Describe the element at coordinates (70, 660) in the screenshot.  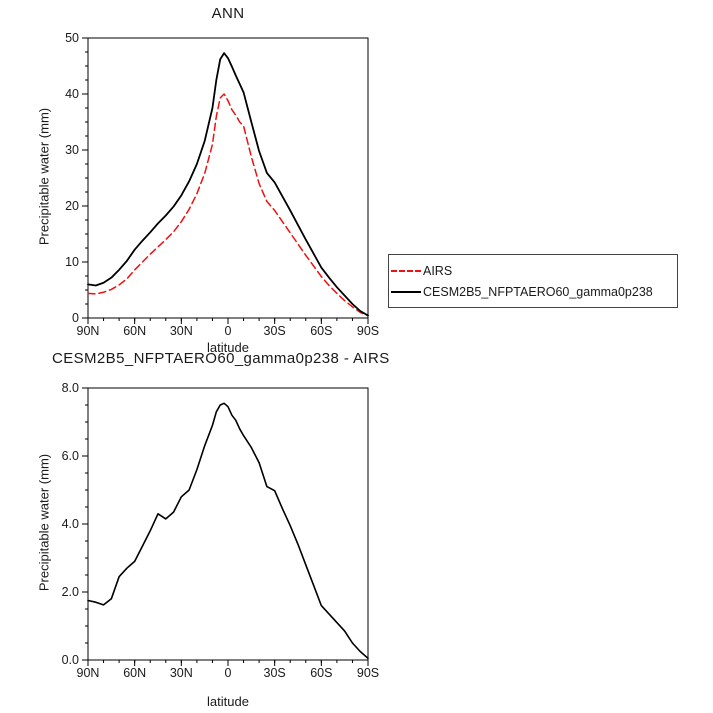
I see `y-tick-label: 0.0` at that location.